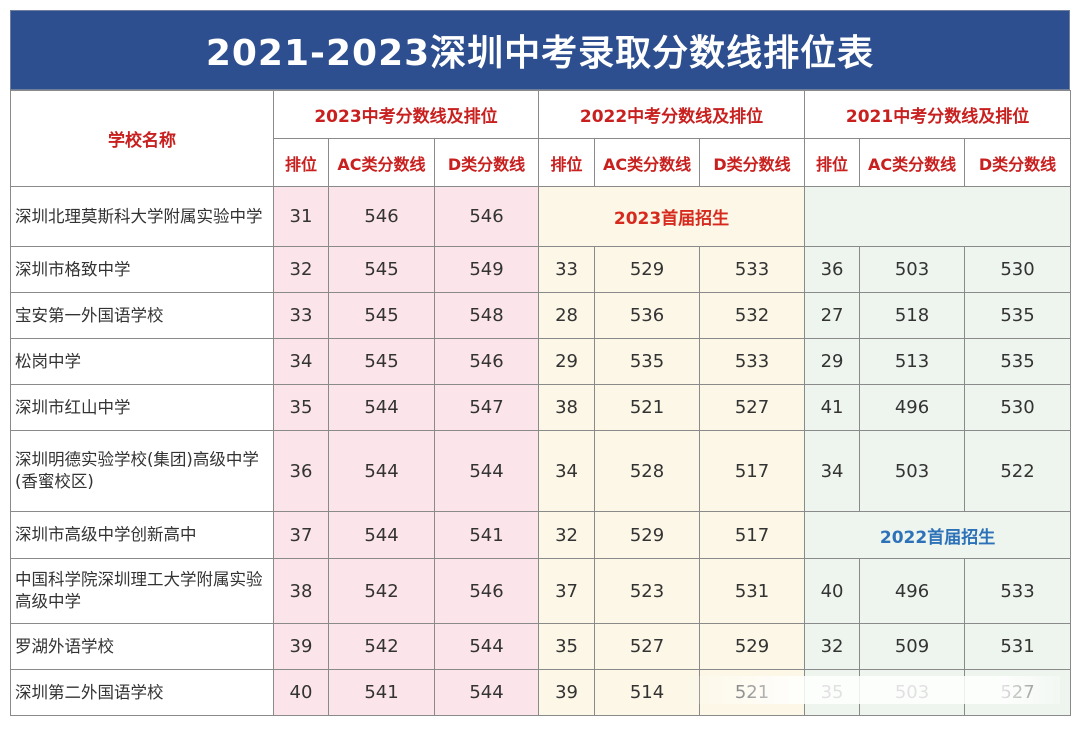 The image size is (1080, 732). Describe the element at coordinates (752, 591) in the screenshot. I see `d-2022: 531` at that location.